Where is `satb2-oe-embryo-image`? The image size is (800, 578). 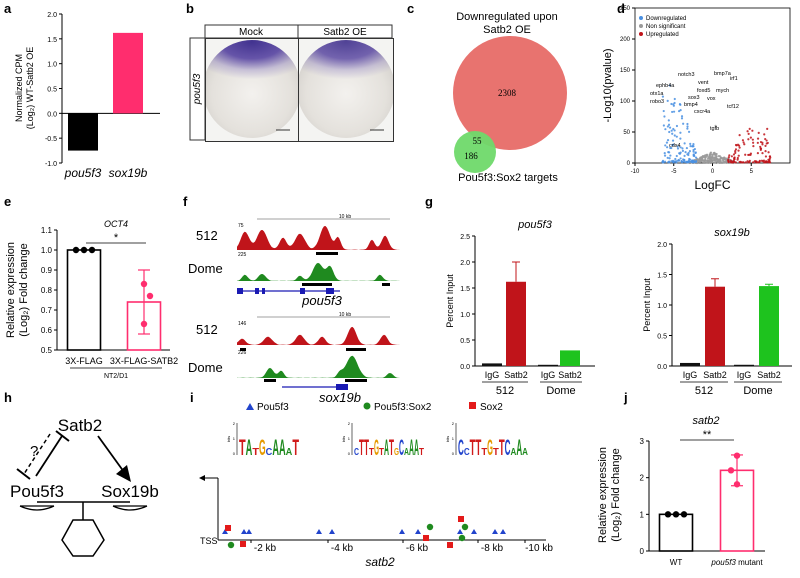 satb2-oe-embryo-image is located at coordinates (346, 90).